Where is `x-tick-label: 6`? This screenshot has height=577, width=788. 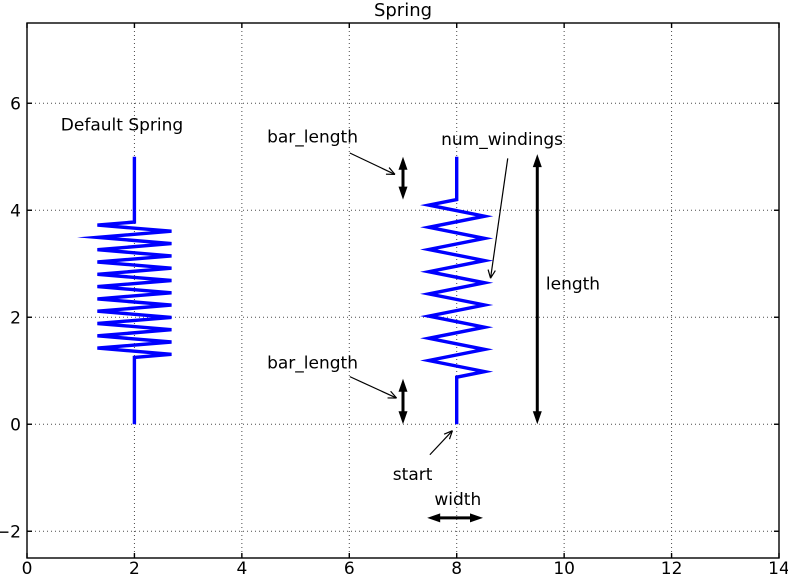 x-tick-label: 6 is located at coordinates (349, 568).